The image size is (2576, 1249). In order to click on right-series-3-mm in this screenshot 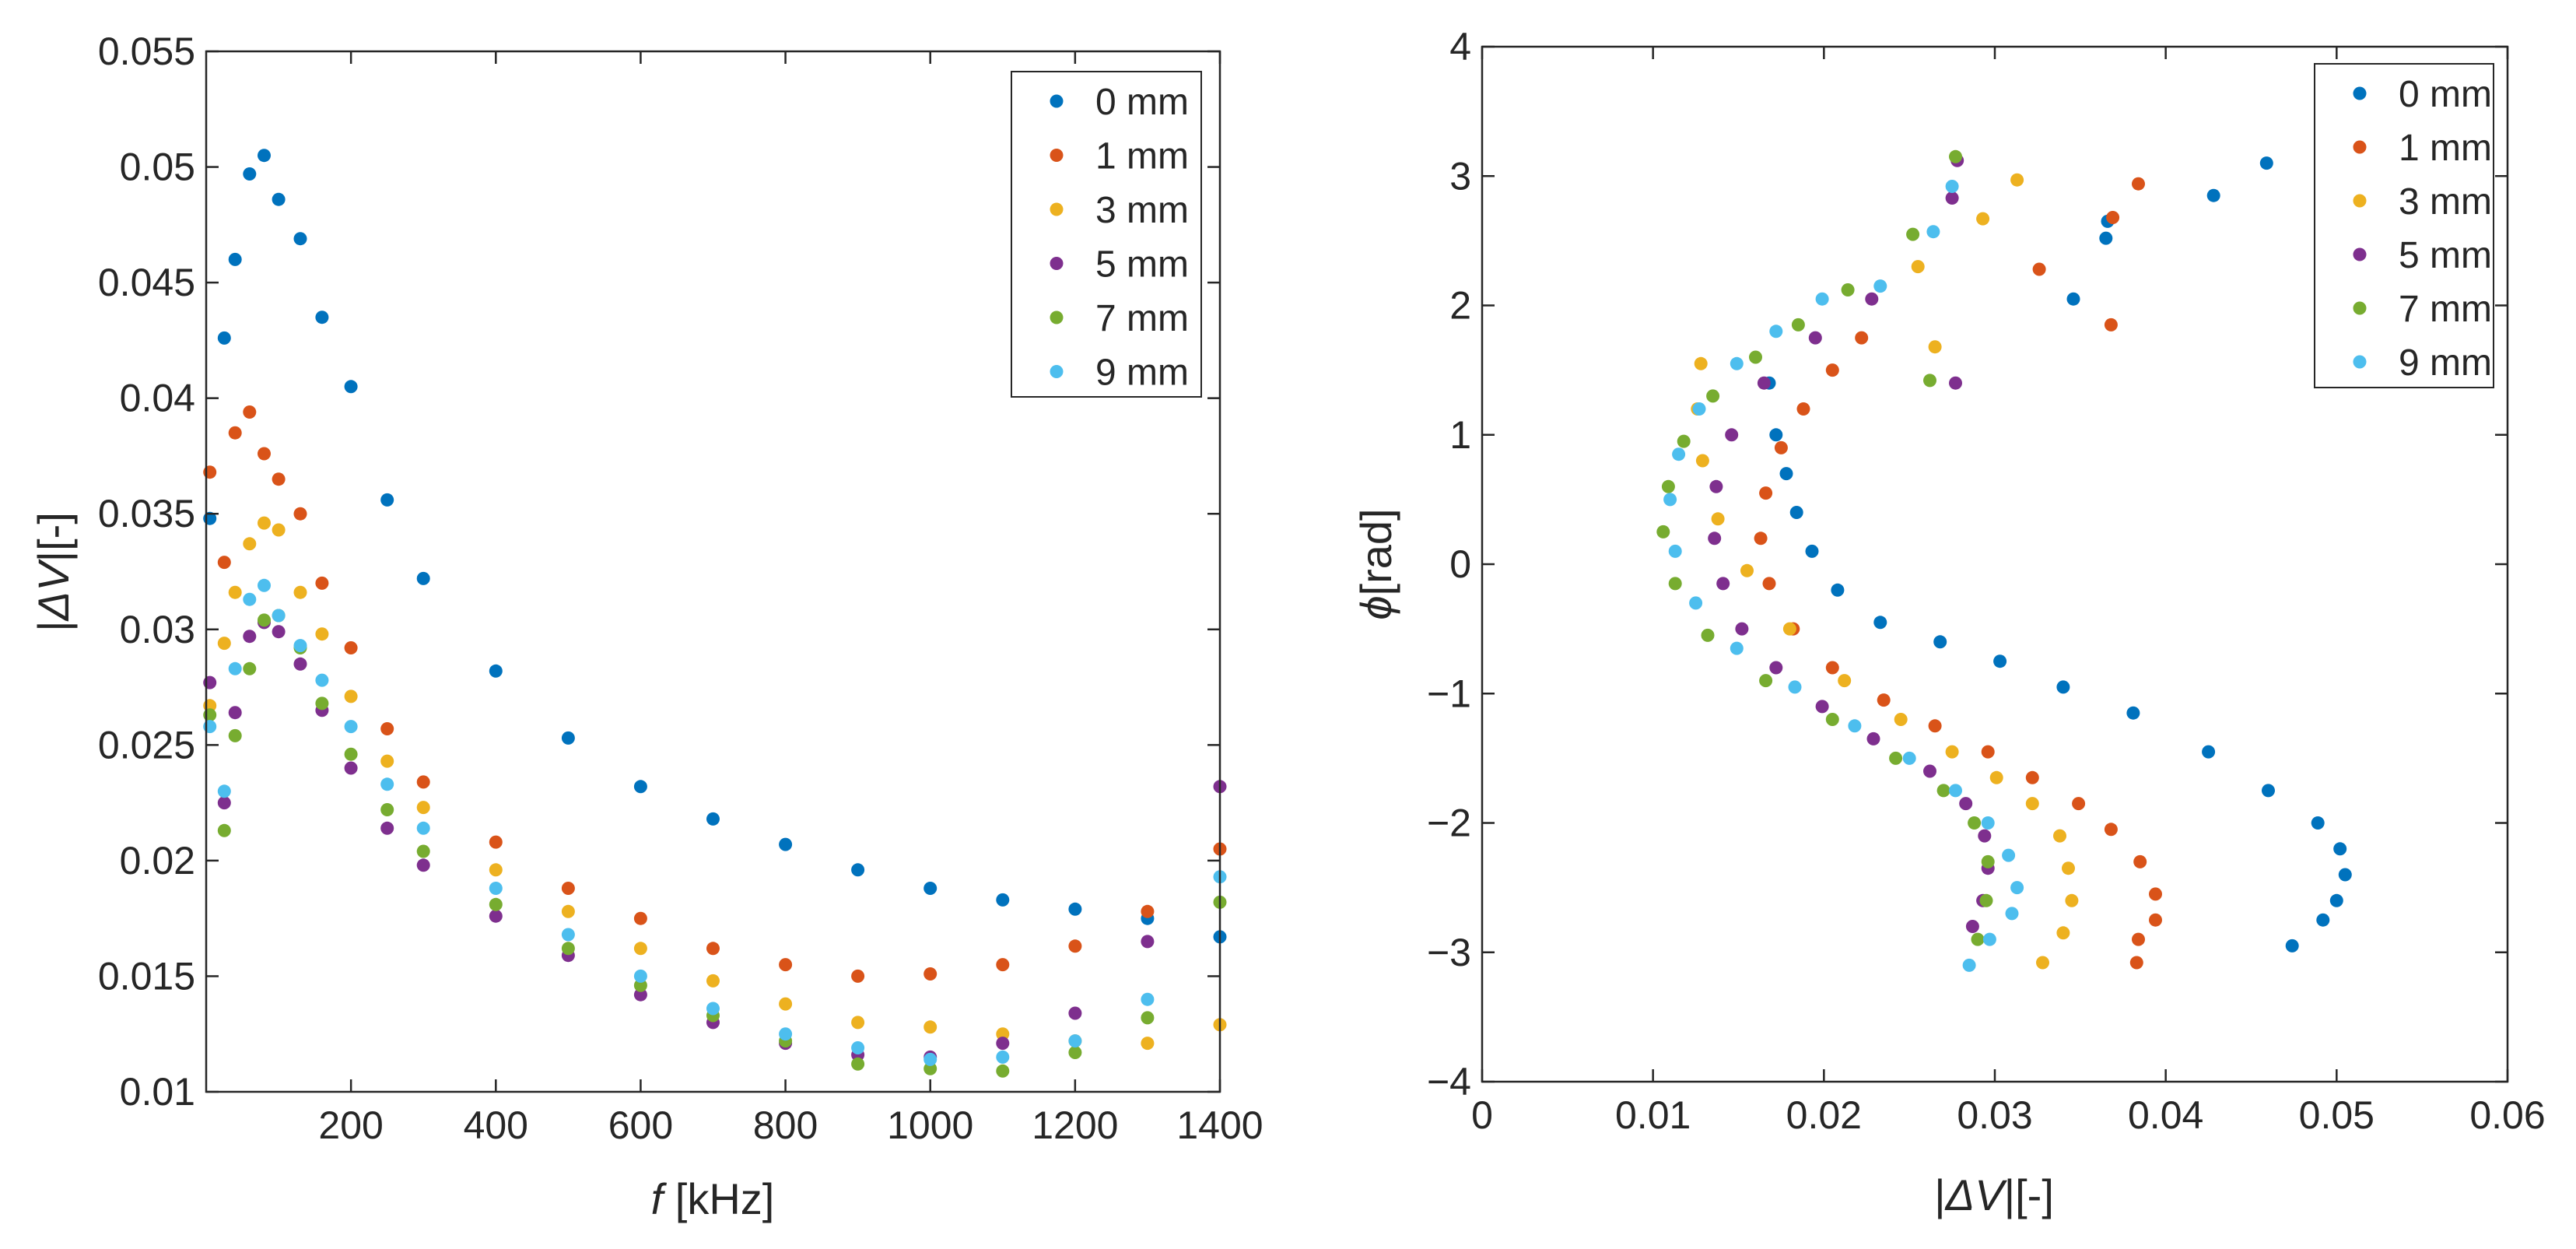, I will do `click(1885, 572)`.